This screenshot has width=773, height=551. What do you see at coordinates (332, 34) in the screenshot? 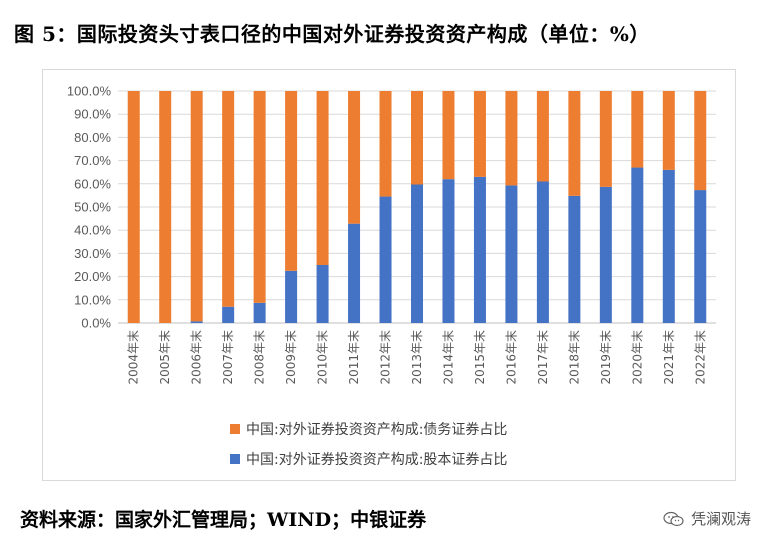
I see `chart-title: 图 5：国际投资头寸表口径的中国对外证券投资资产构成（单位：%）` at bounding box center [332, 34].